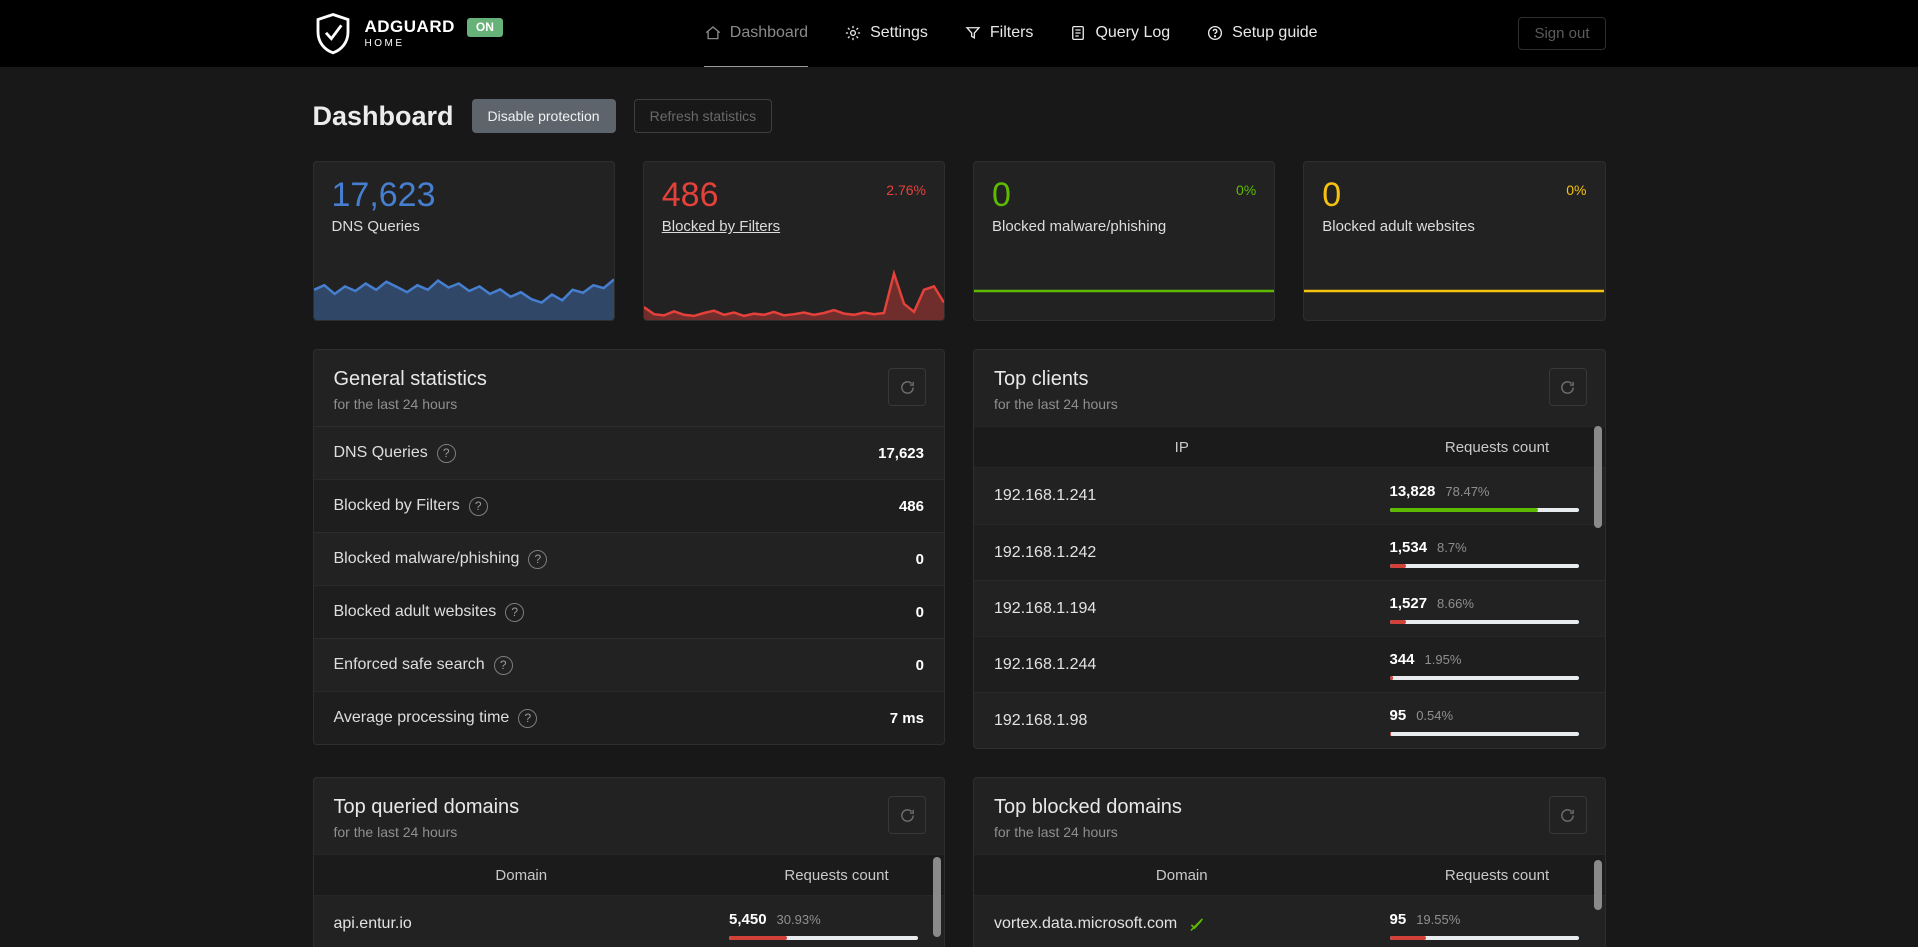 The image size is (1918, 947). What do you see at coordinates (628, 452) in the screenshot?
I see `stat-row-dns-queries: DNS Queries? 17,623` at bounding box center [628, 452].